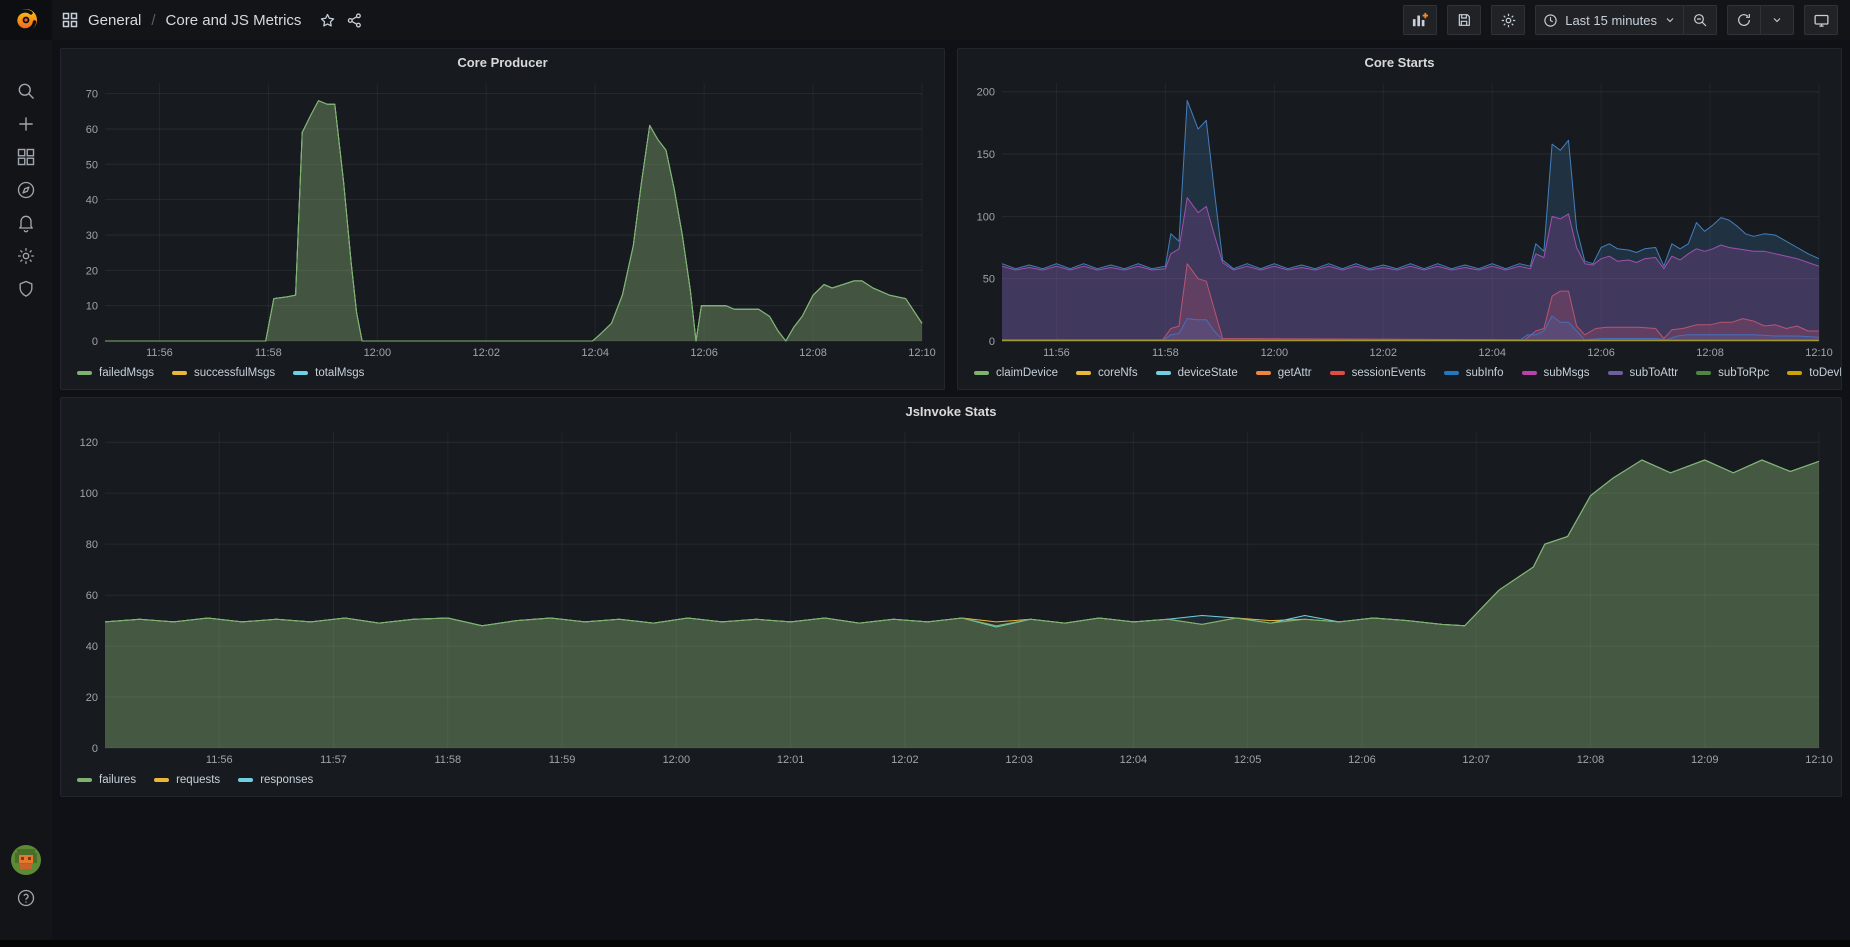 The image size is (1850, 947). Describe the element at coordinates (1814, 373) in the screenshot. I see `legend-item-toDevRpc: toDevRpc` at that location.